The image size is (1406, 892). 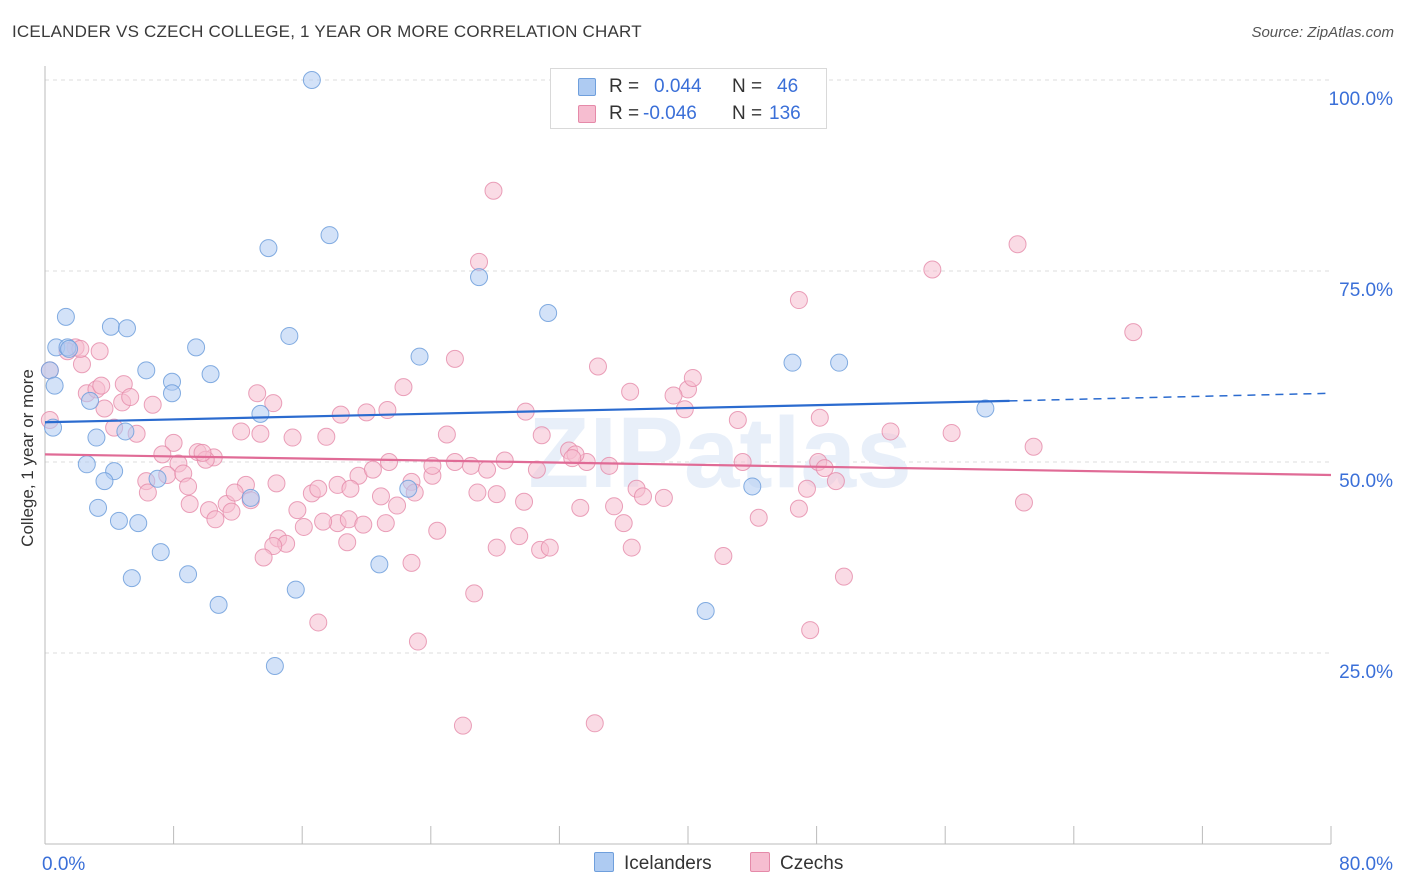 What do you see at coordinates (788, 86) in the screenshot?
I see `n-value: 46` at bounding box center [788, 86].